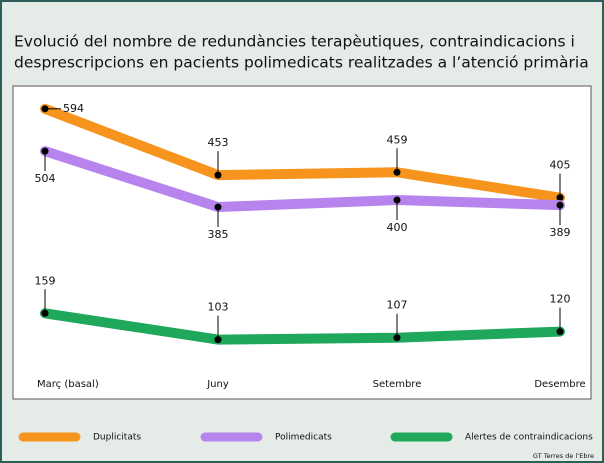  What do you see at coordinates (73, 108) in the screenshot?
I see `data-label: 594` at bounding box center [73, 108].